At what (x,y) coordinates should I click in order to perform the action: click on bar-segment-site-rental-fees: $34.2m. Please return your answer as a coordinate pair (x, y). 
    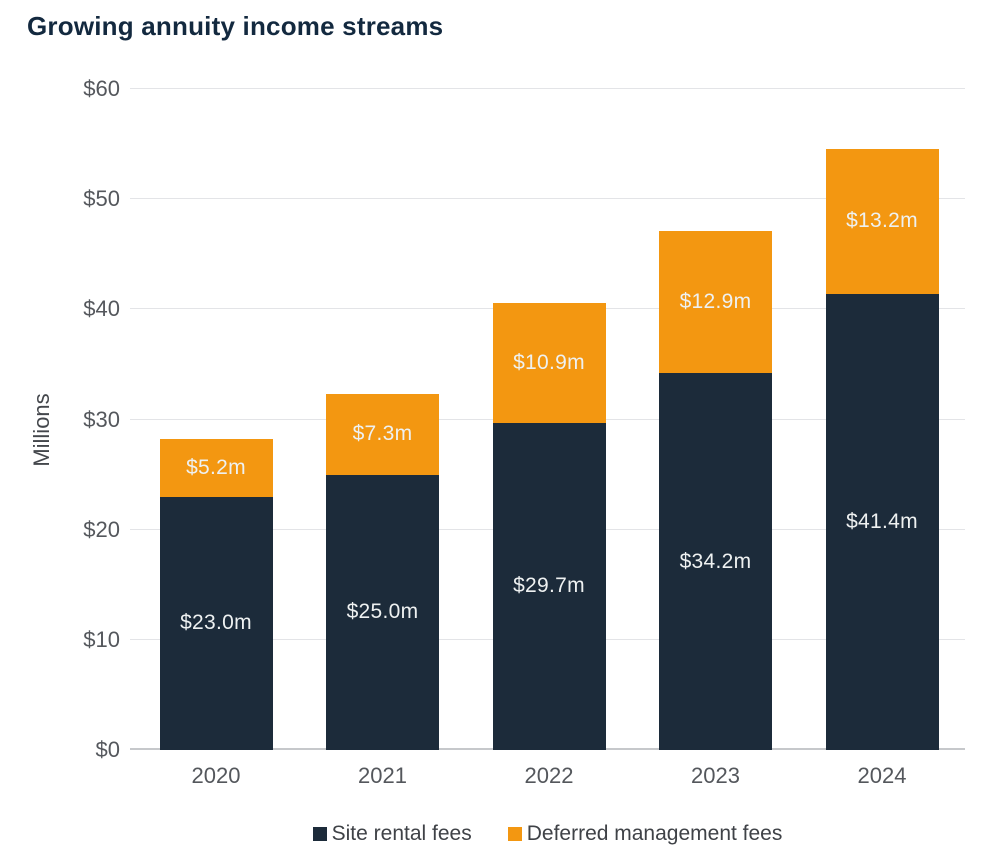
    Looking at the image, I should click on (715, 561).